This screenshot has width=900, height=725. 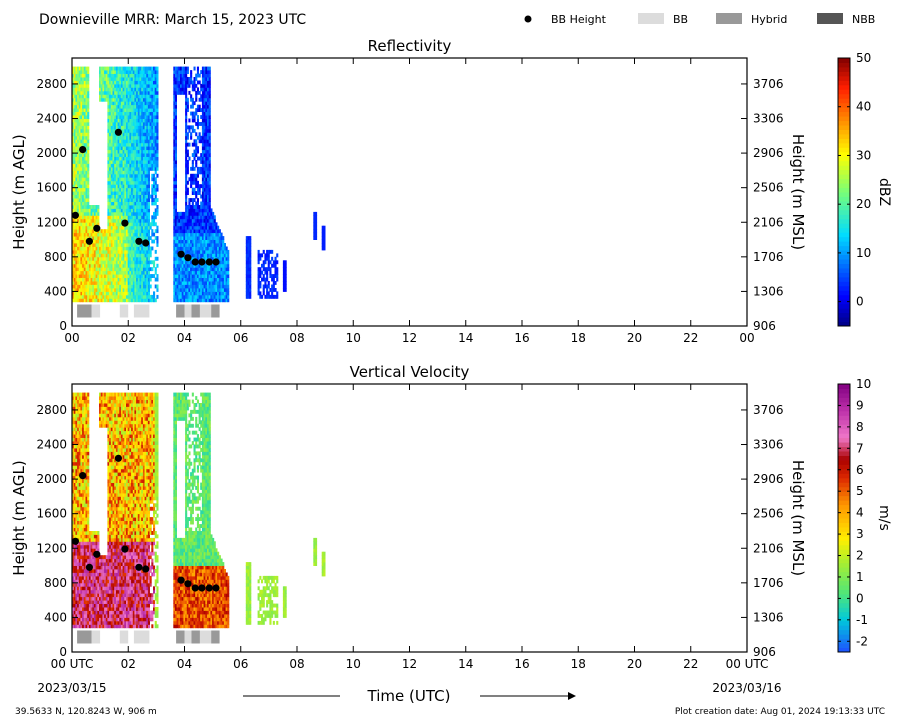 What do you see at coordinates (55, 617) in the screenshot?
I see `y-tick-label: 400` at bounding box center [55, 617].